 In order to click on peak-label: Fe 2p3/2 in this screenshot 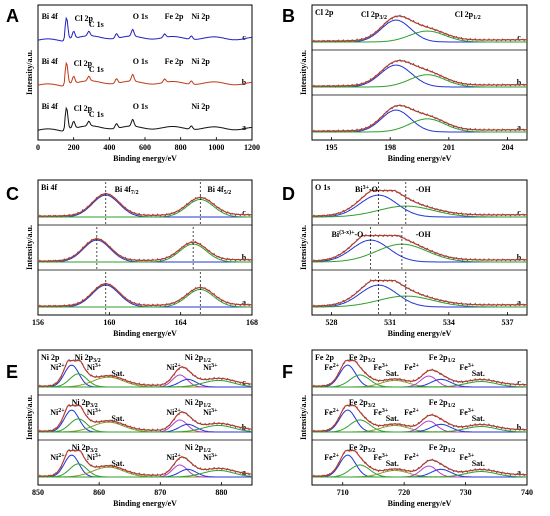, I will do `click(362, 403)`.